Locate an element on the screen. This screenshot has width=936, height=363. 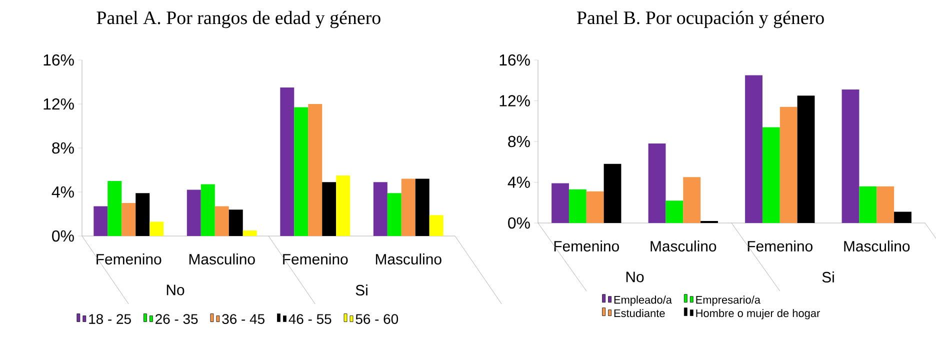
legend-label: 36 - 45 is located at coordinates (243, 319).